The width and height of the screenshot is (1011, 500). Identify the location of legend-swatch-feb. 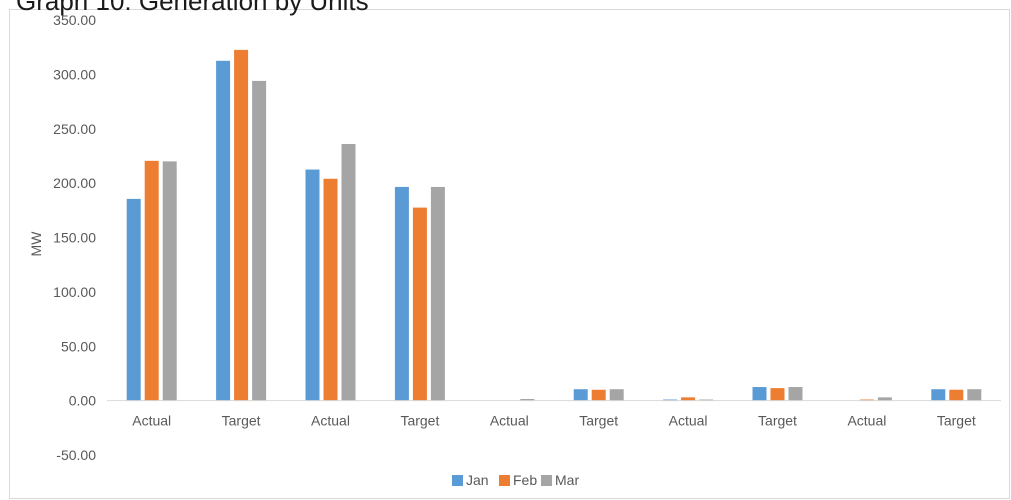
(504, 480).